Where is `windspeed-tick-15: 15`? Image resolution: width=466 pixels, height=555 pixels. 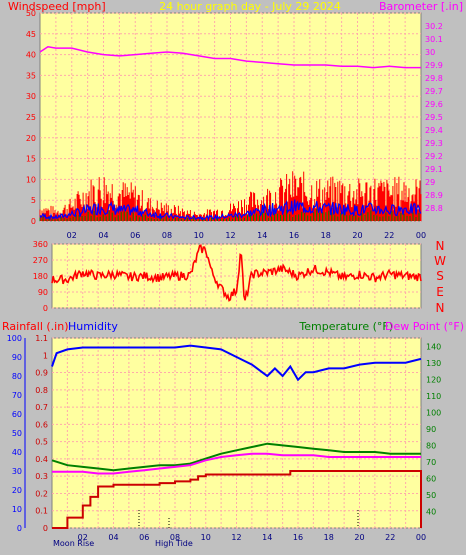 windspeed-tick-15: 15 is located at coordinates (31, 159).